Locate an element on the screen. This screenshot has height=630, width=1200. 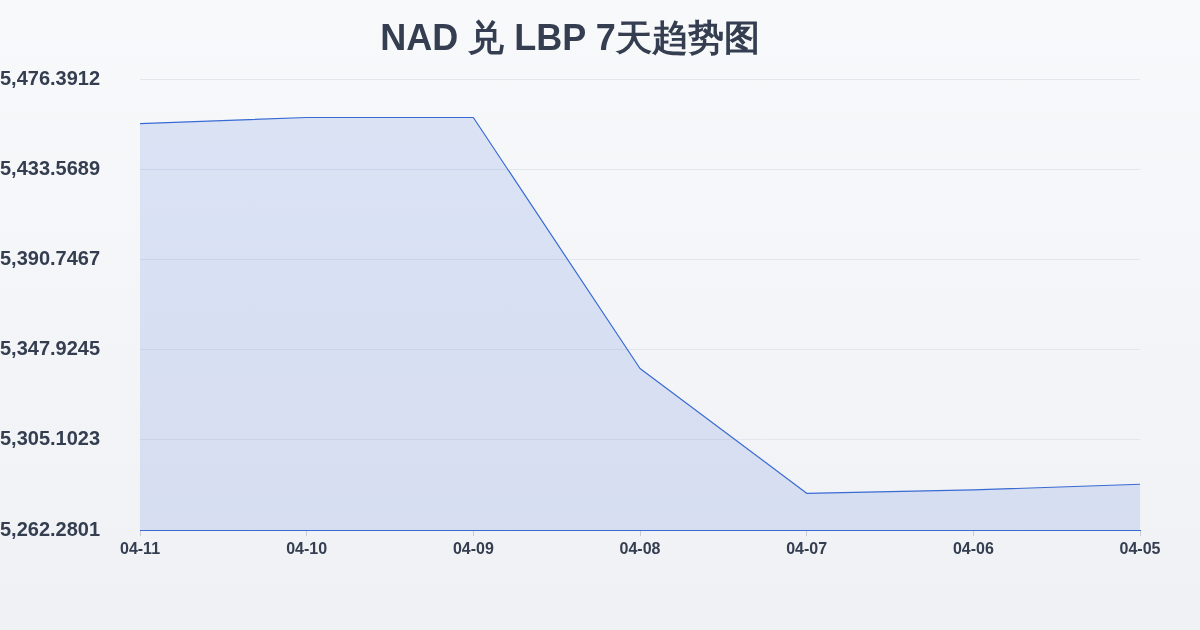
x-tick-label: 04-10 is located at coordinates (307, 549).